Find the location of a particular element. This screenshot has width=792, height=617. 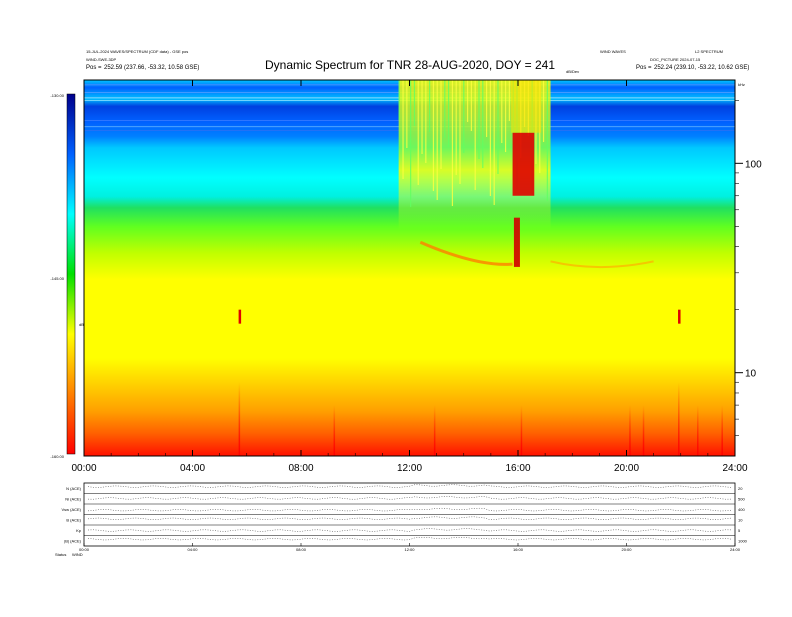

panel-label: N (ACE) is located at coordinates (74, 488).